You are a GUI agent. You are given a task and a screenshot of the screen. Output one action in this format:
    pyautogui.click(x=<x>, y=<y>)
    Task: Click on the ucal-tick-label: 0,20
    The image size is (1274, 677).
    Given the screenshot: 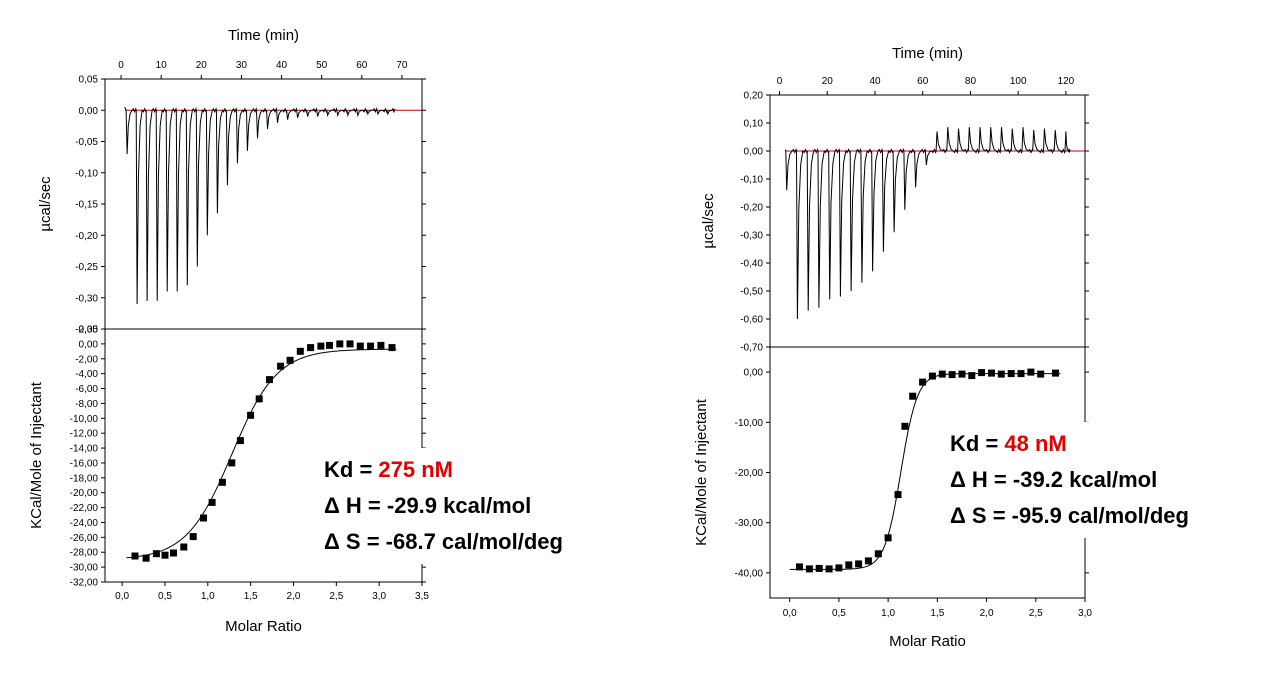 What is the action you would take?
    pyautogui.click(x=754, y=96)
    